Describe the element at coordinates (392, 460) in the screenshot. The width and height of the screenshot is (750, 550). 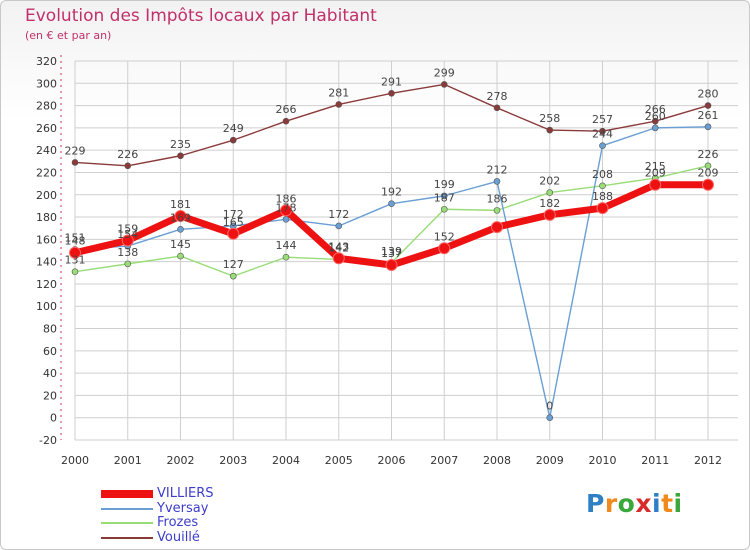
I see `x-tick-label: 2006` at that location.